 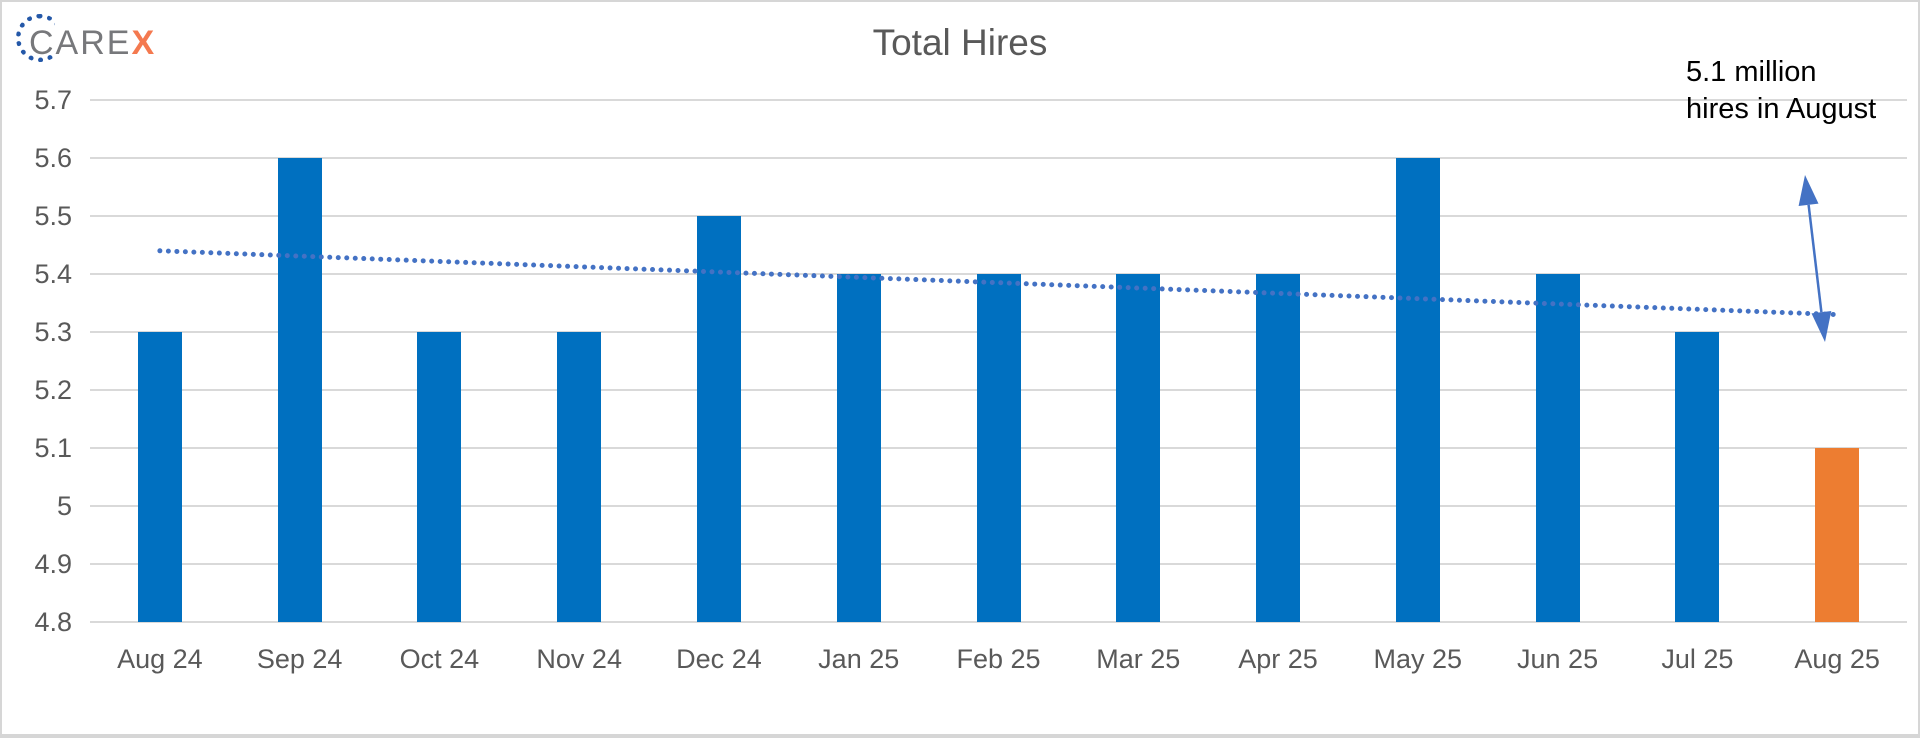 I want to click on x-axis-tick-label: Dec 24, so click(x=719, y=659).